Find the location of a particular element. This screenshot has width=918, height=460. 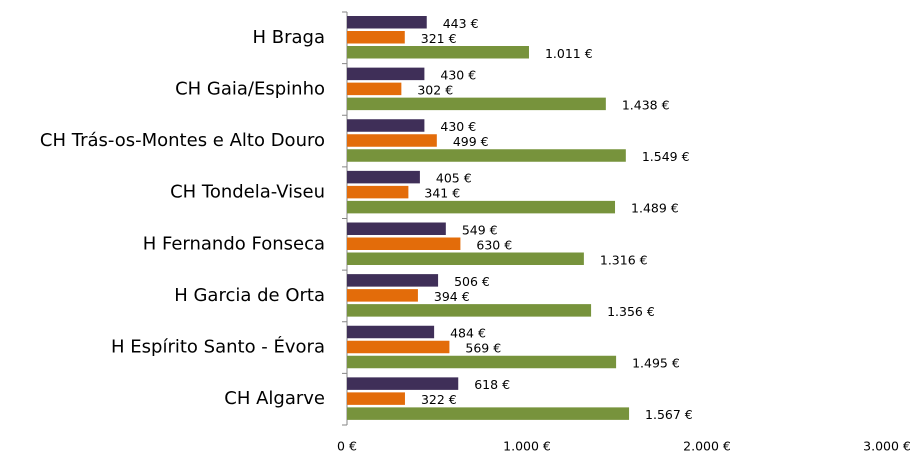

value-label: 1.549 € is located at coordinates (666, 156).